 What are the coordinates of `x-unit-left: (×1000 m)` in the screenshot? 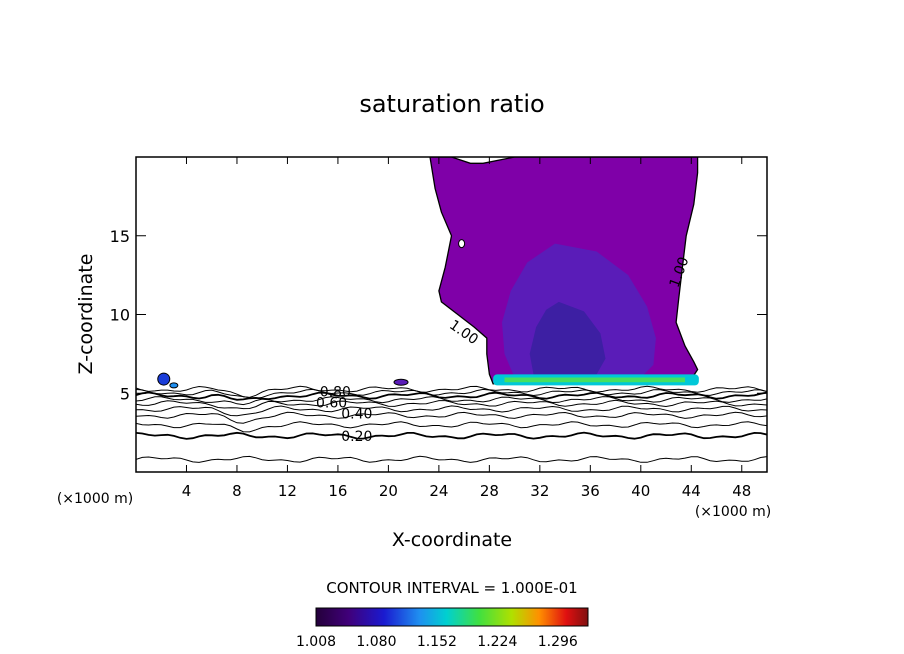 It's located at (95, 499).